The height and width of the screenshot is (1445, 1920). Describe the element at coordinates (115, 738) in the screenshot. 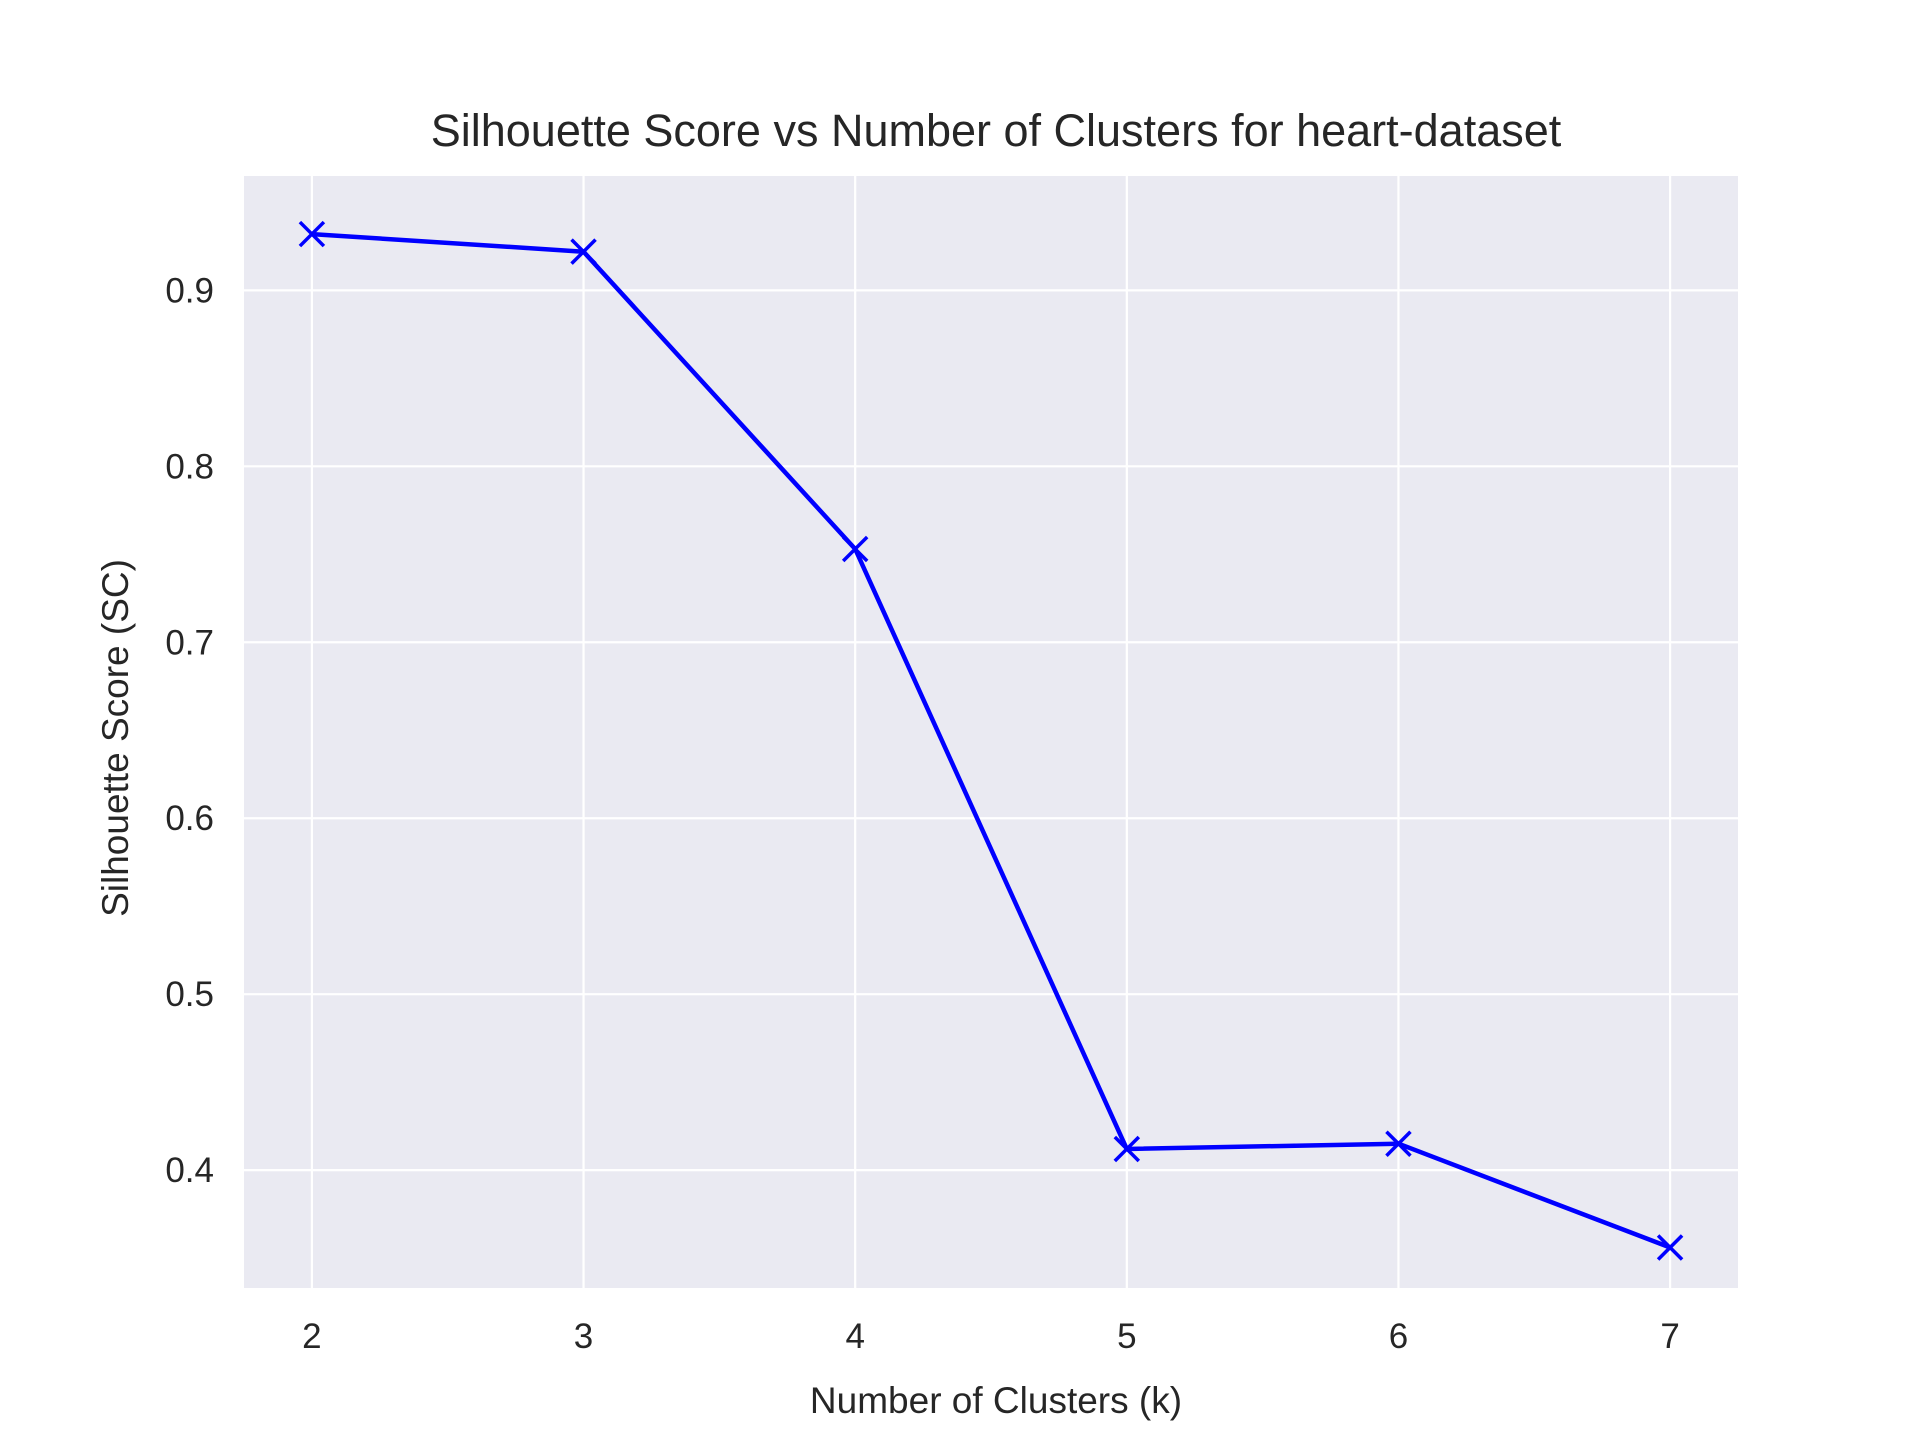

I see `y-axis-label: Silhouette Score (SC)` at that location.